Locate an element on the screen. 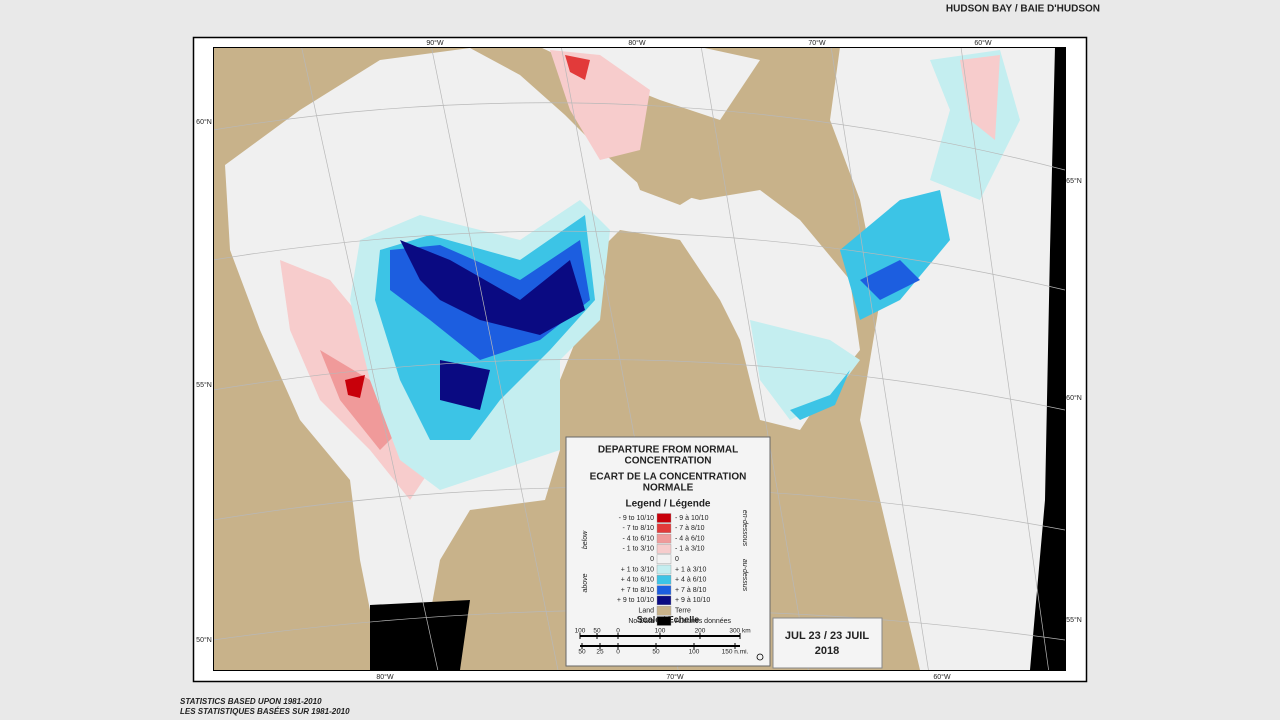 The height and width of the screenshot is (720, 1280). legend-label-fr: Aucunes données is located at coordinates (703, 621).